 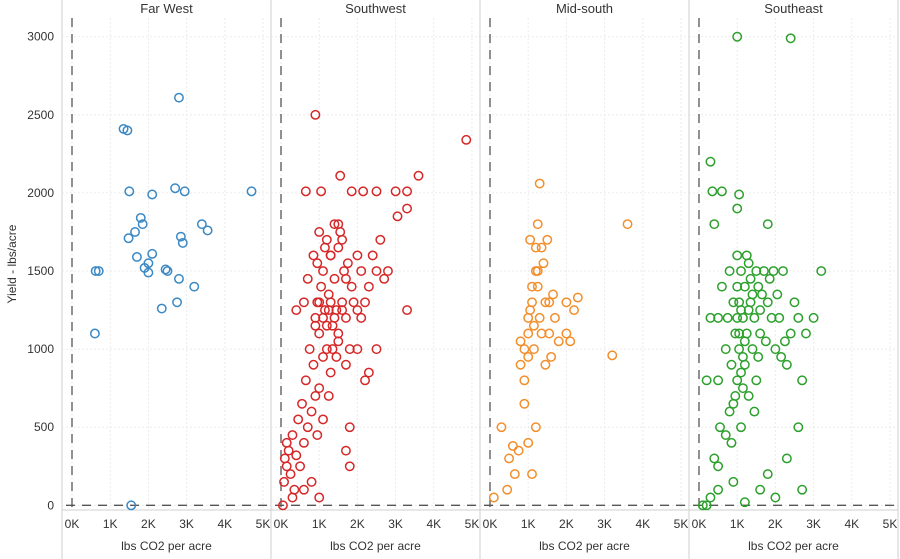 I want to click on x-tick-label: 3K, so click(x=395, y=524).